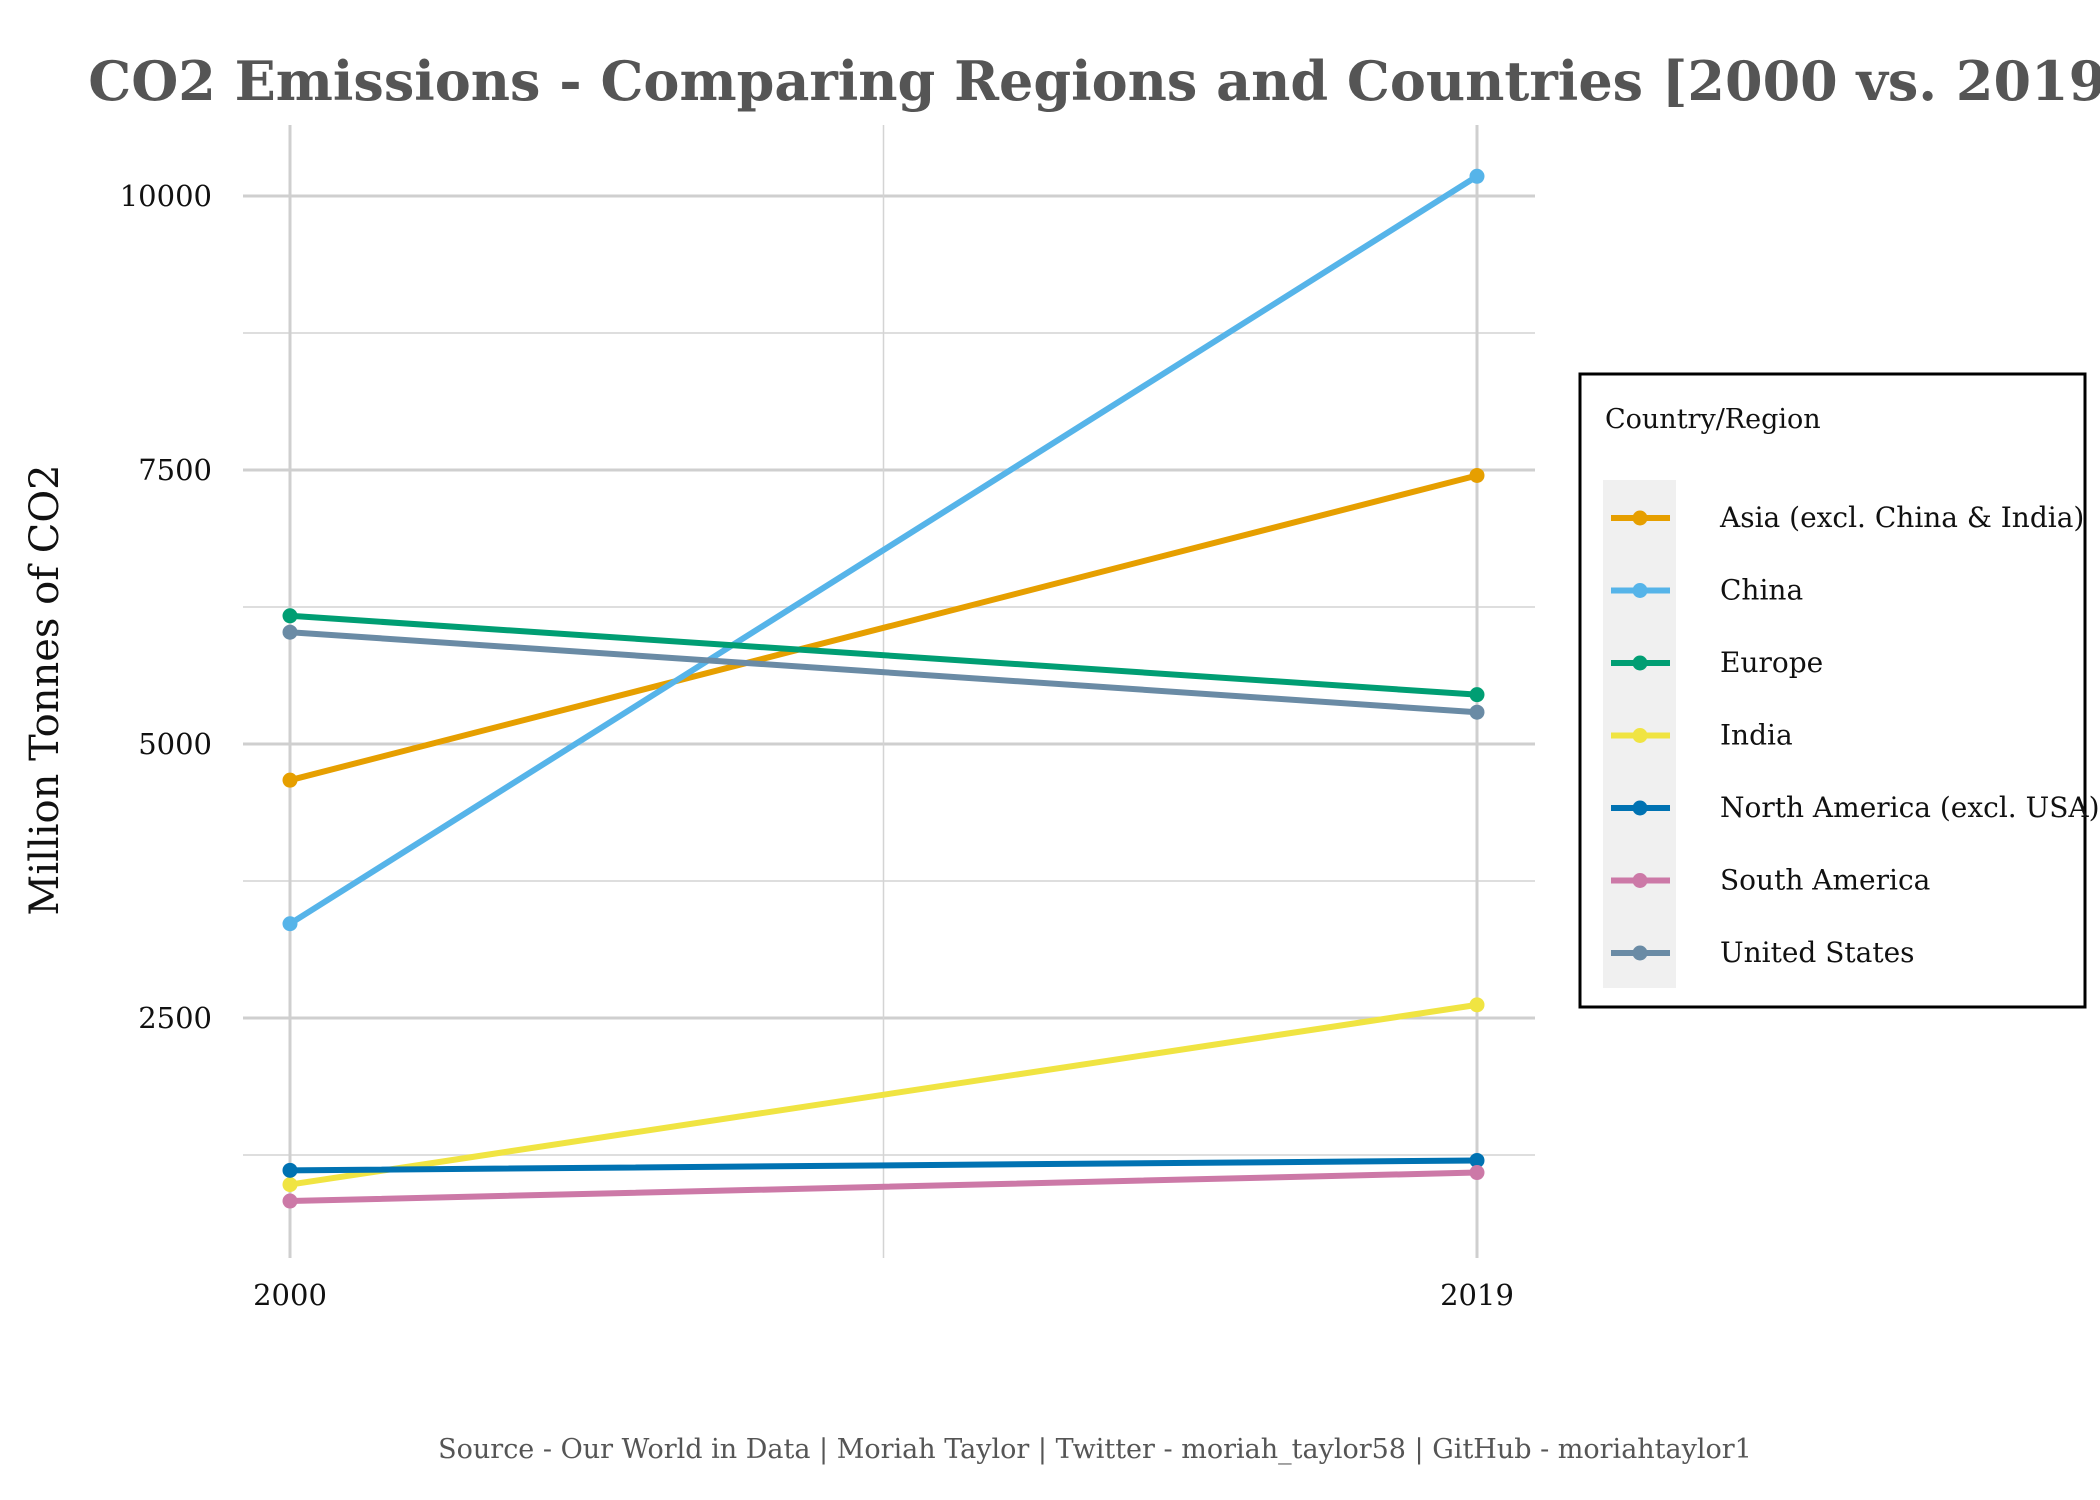 The height and width of the screenshot is (1500, 2100). I want to click on legend-label: India, so click(1756, 735).